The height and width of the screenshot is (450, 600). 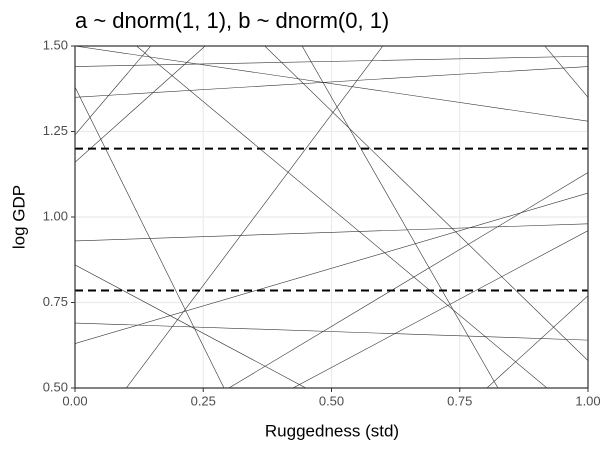 I want to click on y-tick-label: 1.50, so click(x=55, y=44).